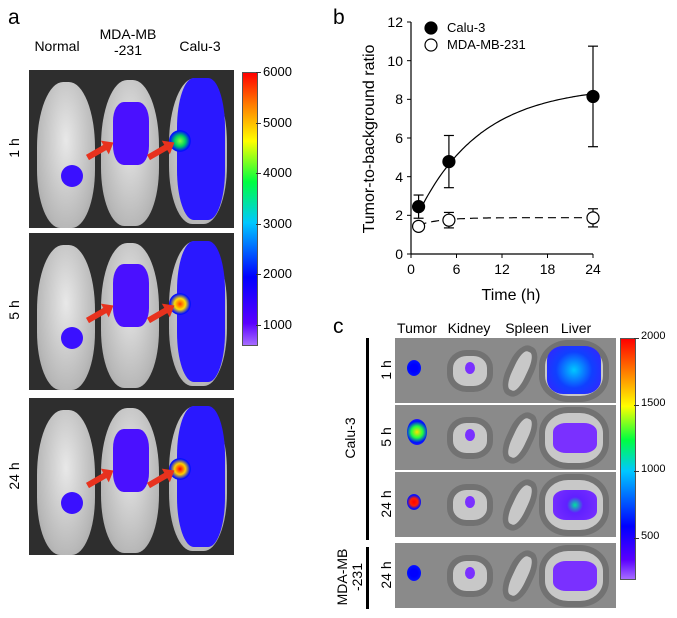 Image resolution: width=677 pixels, height=618 pixels. What do you see at coordinates (399, 99) in the screenshot?
I see `y-tick-label: 8` at bounding box center [399, 99].